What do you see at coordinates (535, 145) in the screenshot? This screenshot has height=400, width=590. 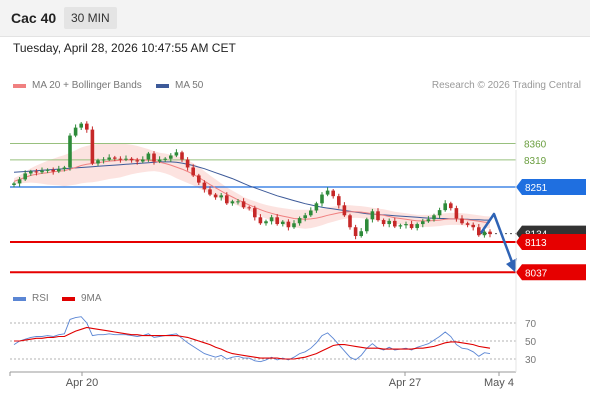 I see `price-level-label-8360: 8360` at bounding box center [535, 145].